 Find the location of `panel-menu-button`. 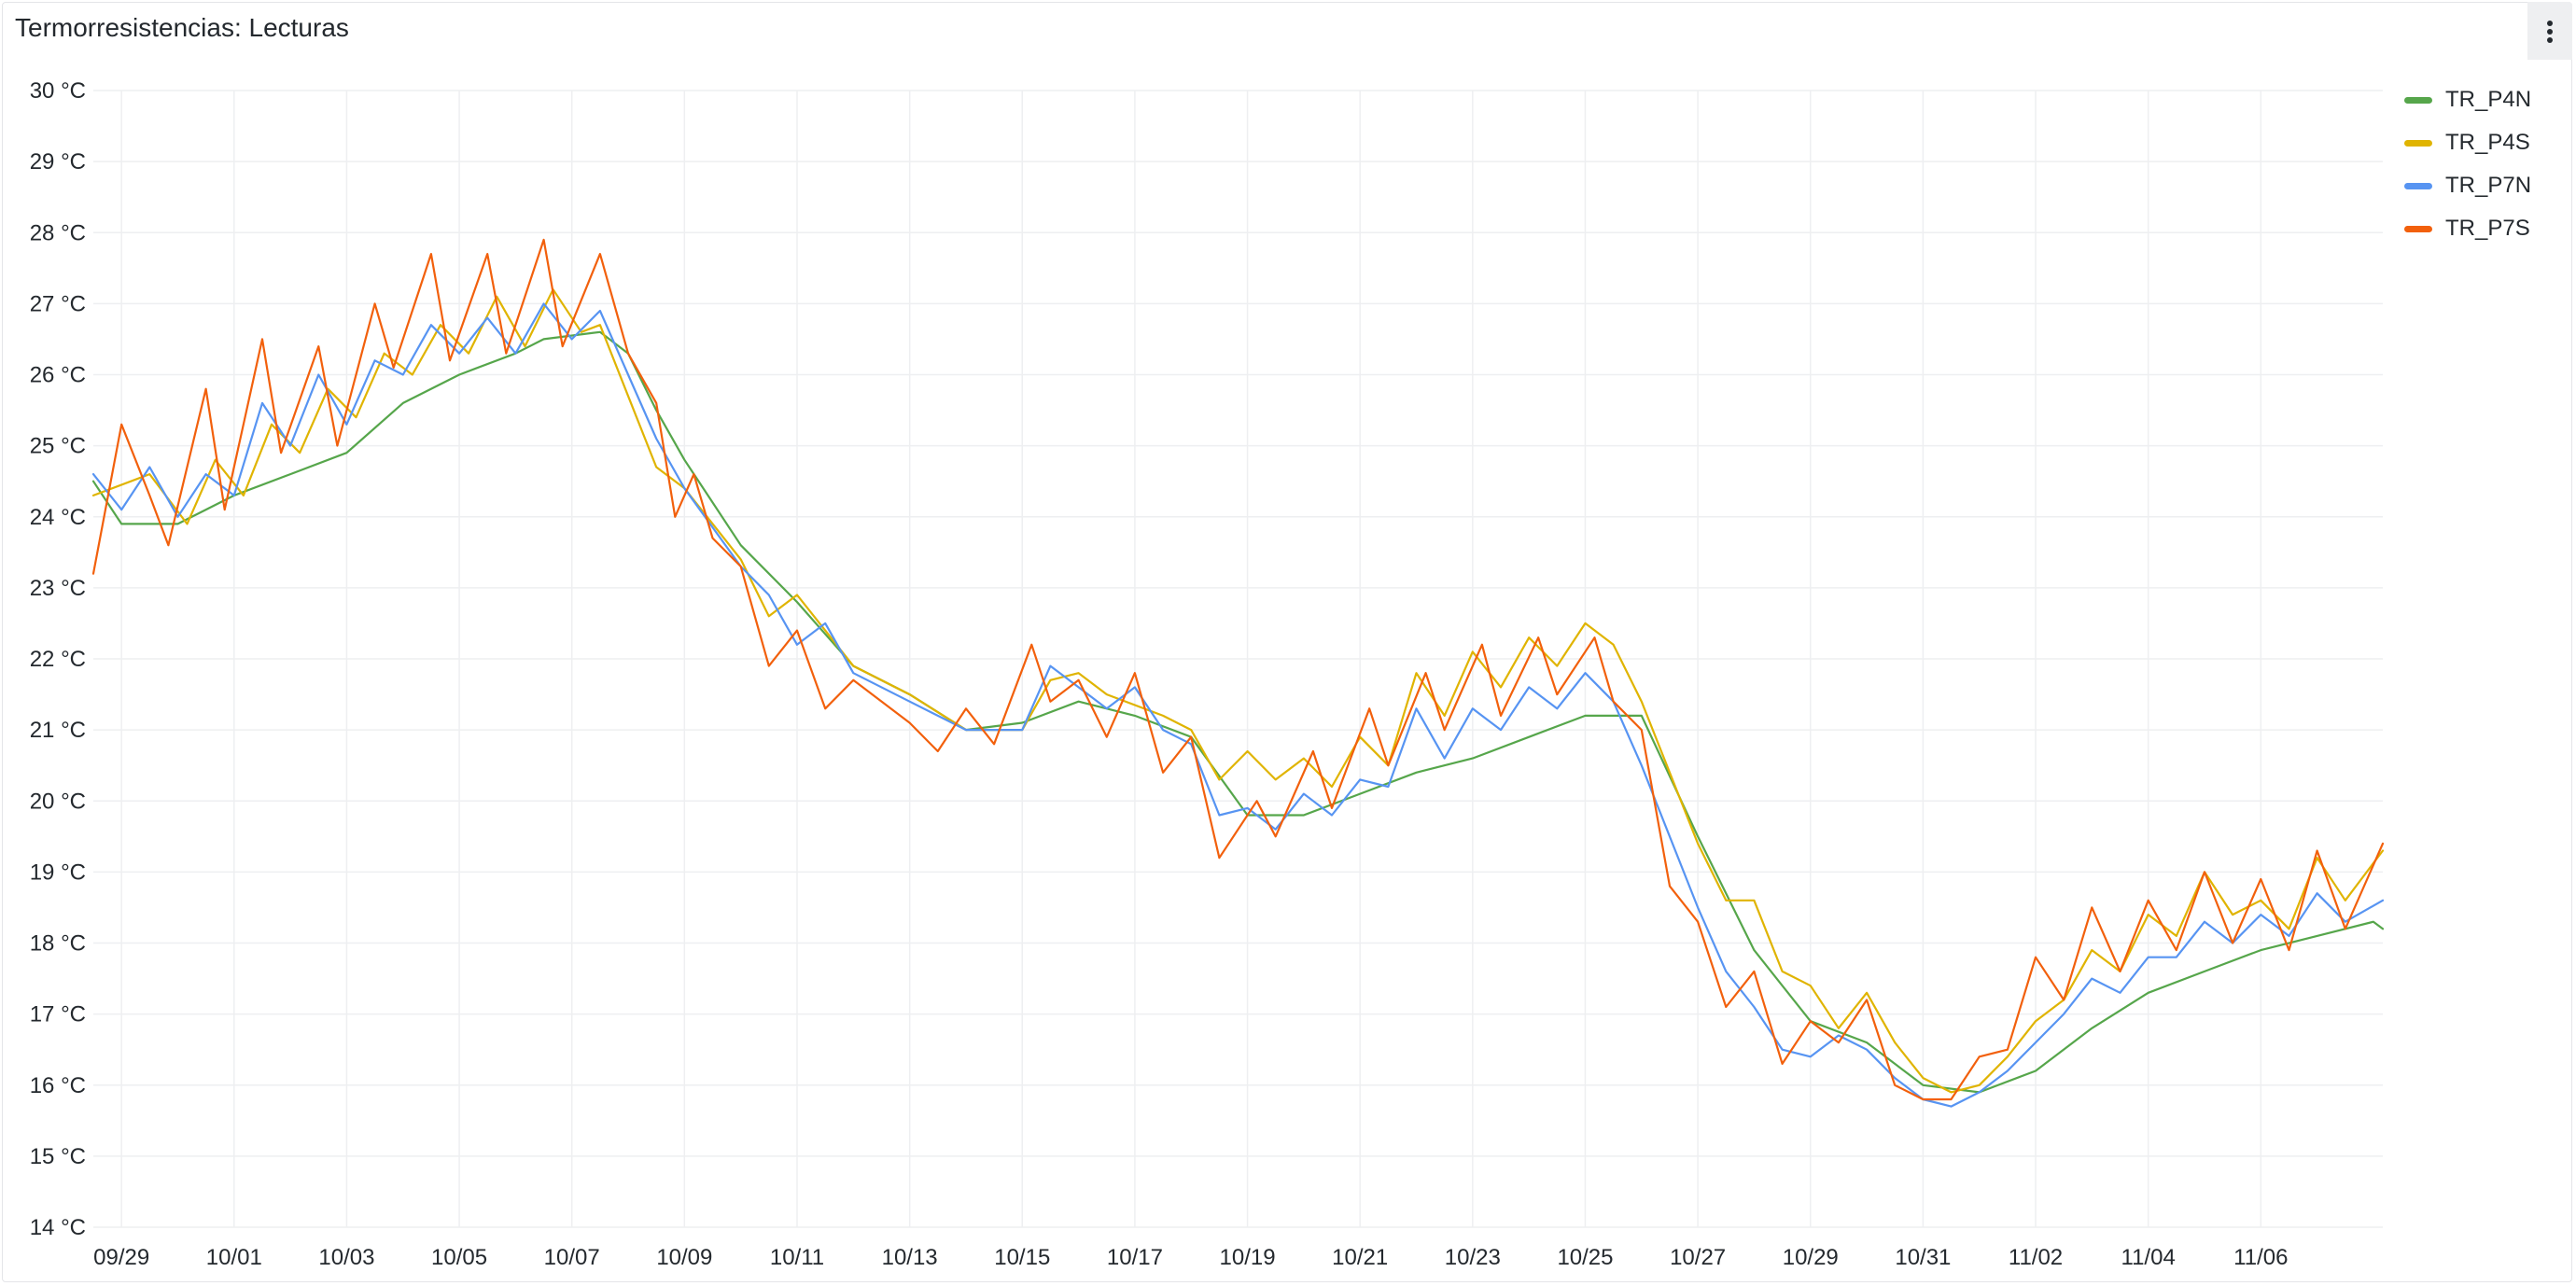

panel-menu-button is located at coordinates (2549, 31).